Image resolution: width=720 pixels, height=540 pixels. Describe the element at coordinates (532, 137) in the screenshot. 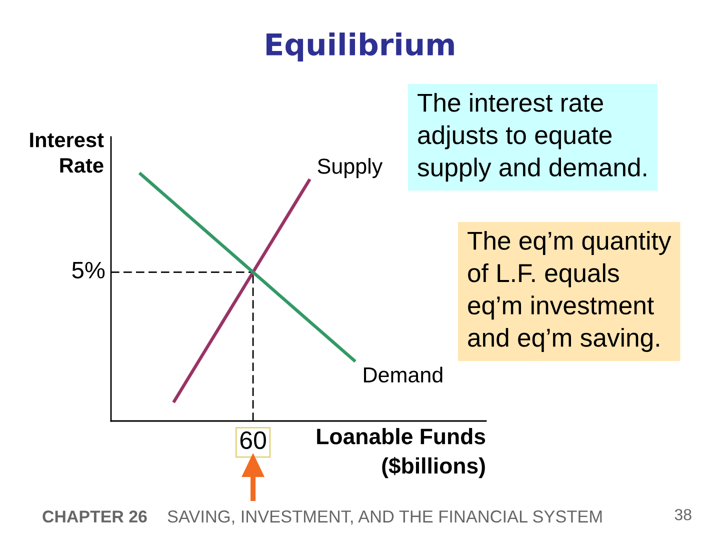

I see `annotation: The interest rate adjusts to equate supply and demand.` at that location.